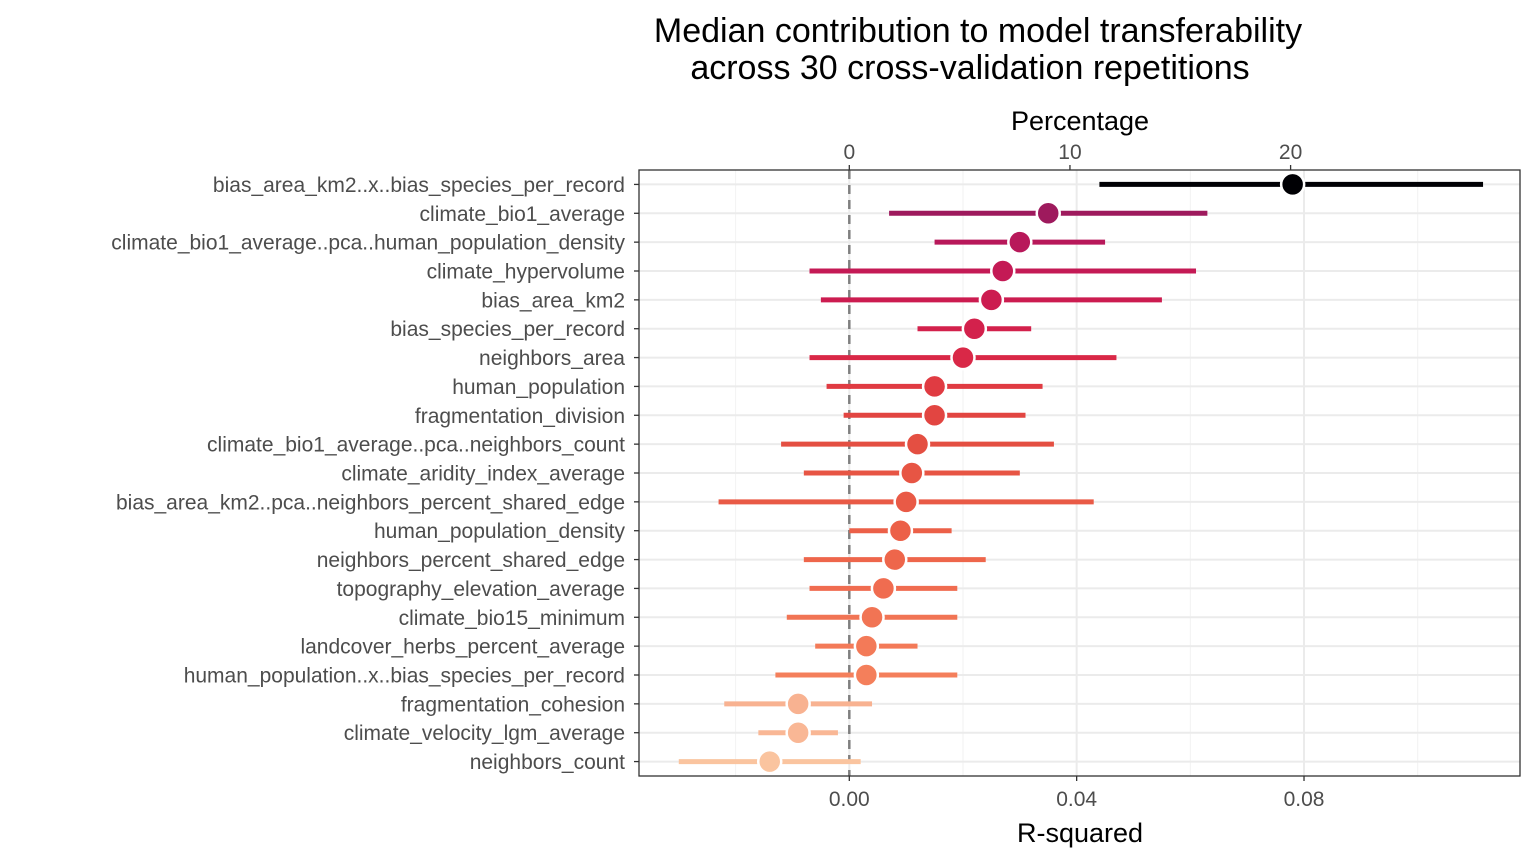 Image resolution: width=1536 pixels, height=864 pixels. Describe the element at coordinates (512, 618) in the screenshot. I see `y-tick-label-15: climate_bio15_minimum` at that location.